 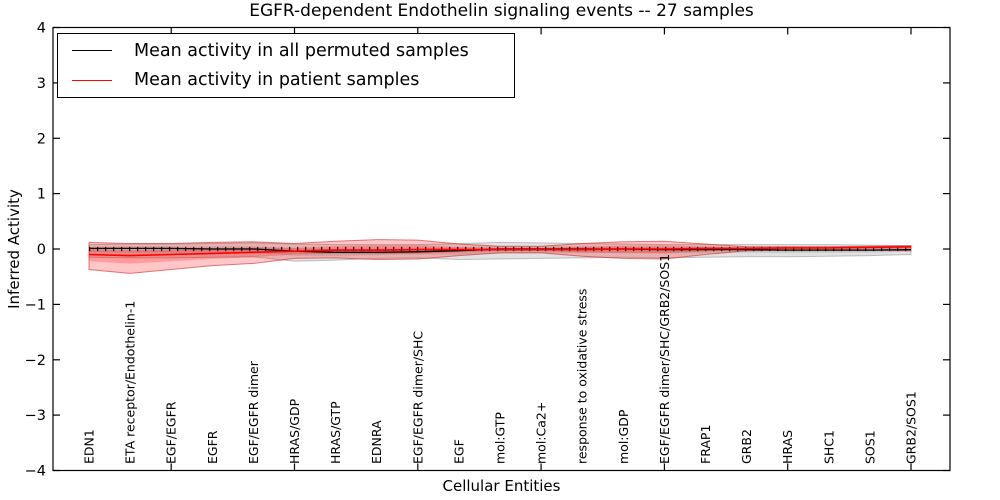 I want to click on x-category-label: EGF, so click(x=458, y=451).